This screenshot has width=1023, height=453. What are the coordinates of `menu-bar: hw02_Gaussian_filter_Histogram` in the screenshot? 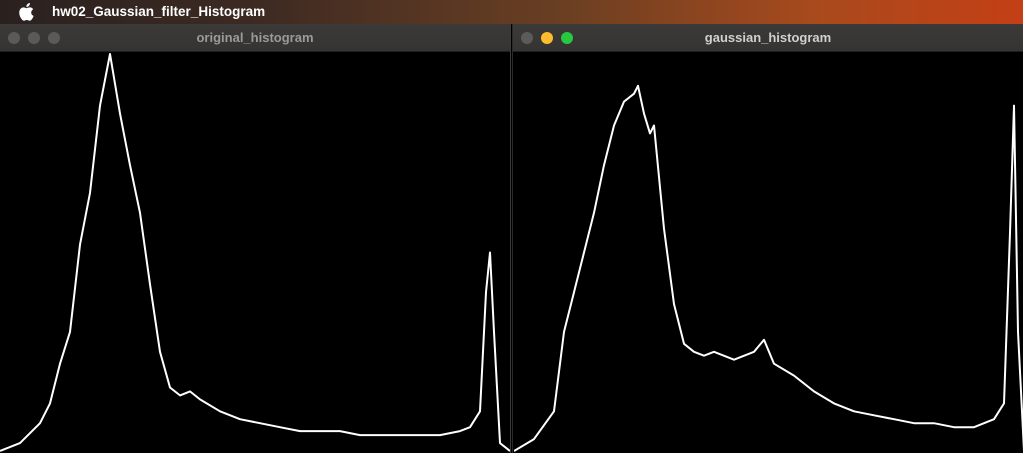 It's located at (511, 12).